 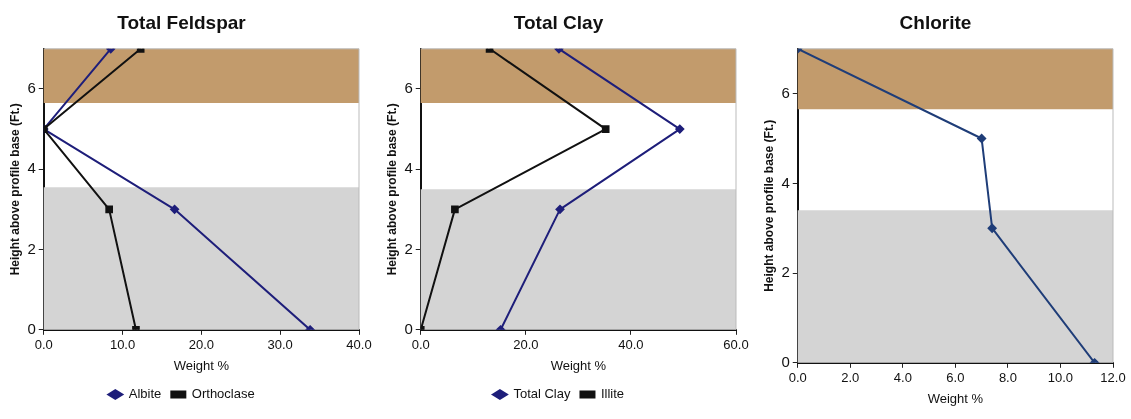 What do you see at coordinates (736, 345) in the screenshot?
I see `x-tick-label: 60.0` at bounding box center [736, 345].